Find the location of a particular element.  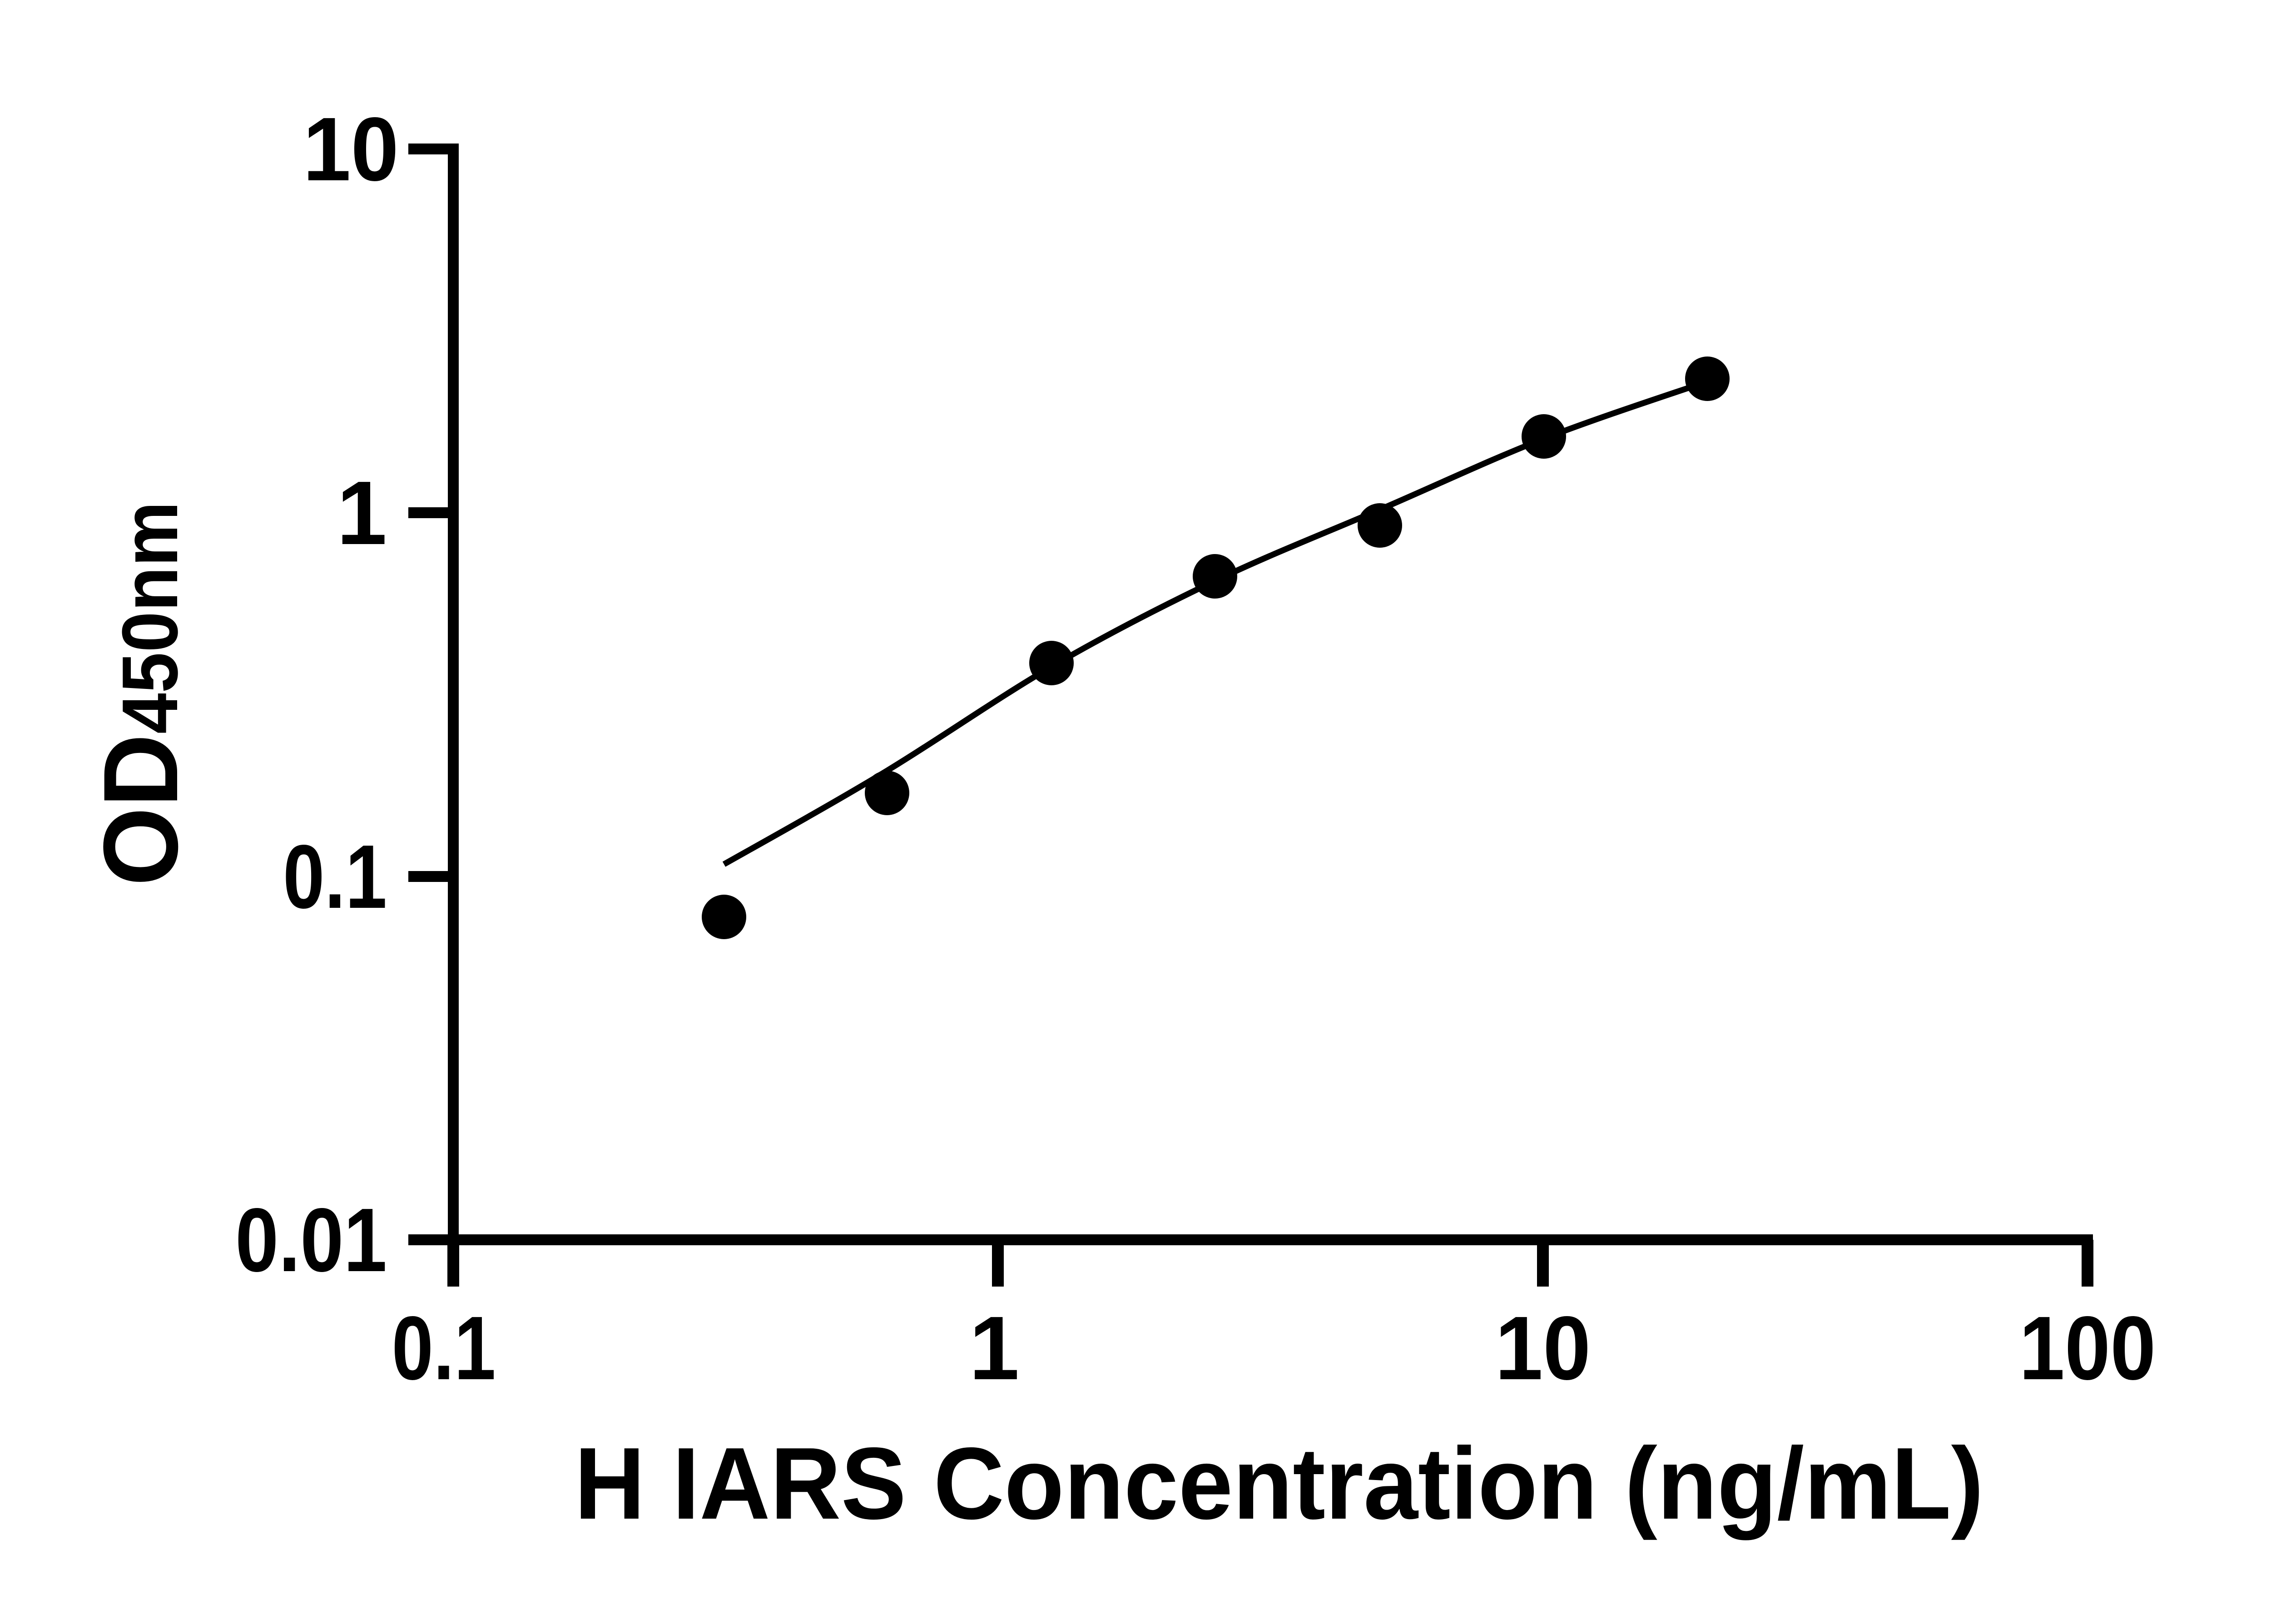

svg-text: 0.01 is located at coordinates (311, 1240).